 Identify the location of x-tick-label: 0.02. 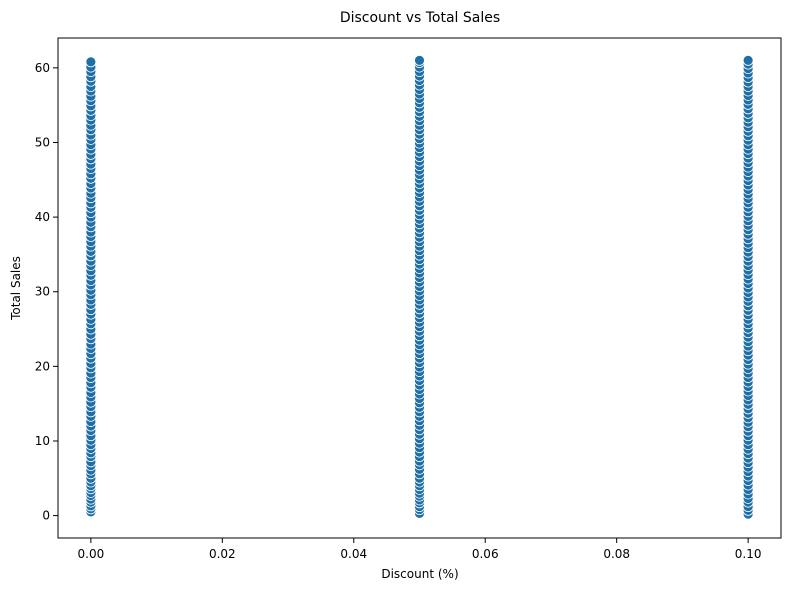
(222, 554).